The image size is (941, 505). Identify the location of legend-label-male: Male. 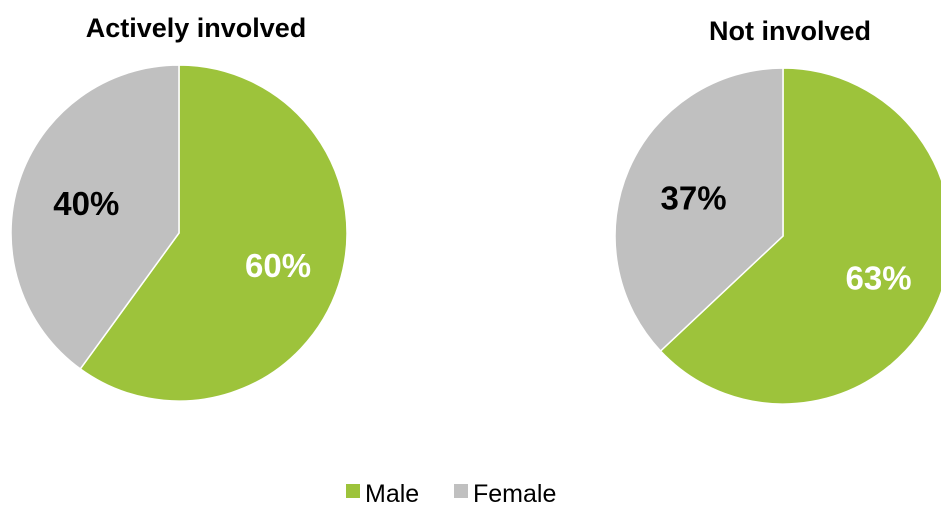
(392, 492).